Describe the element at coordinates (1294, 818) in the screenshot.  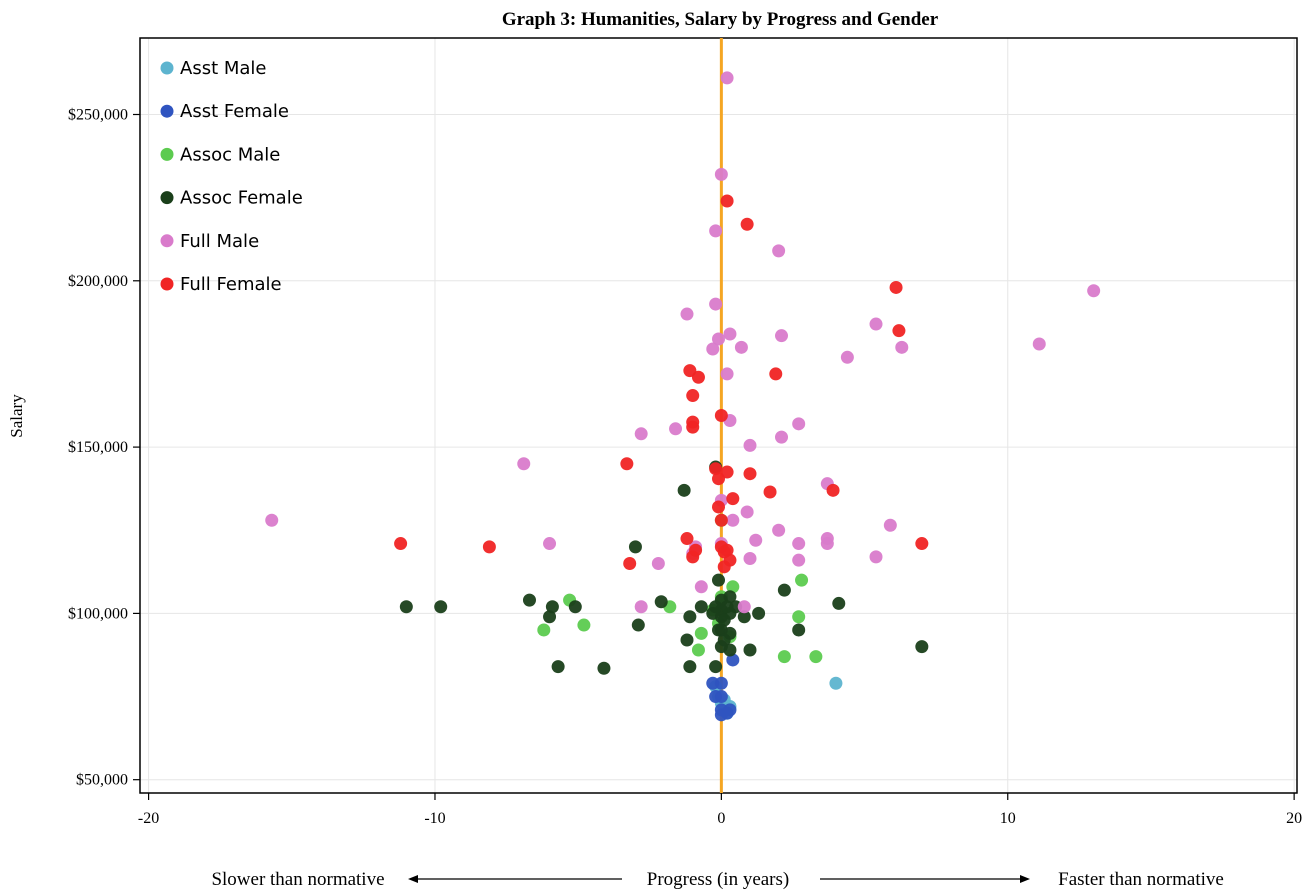
I see `x-tick-label: 20` at that location.